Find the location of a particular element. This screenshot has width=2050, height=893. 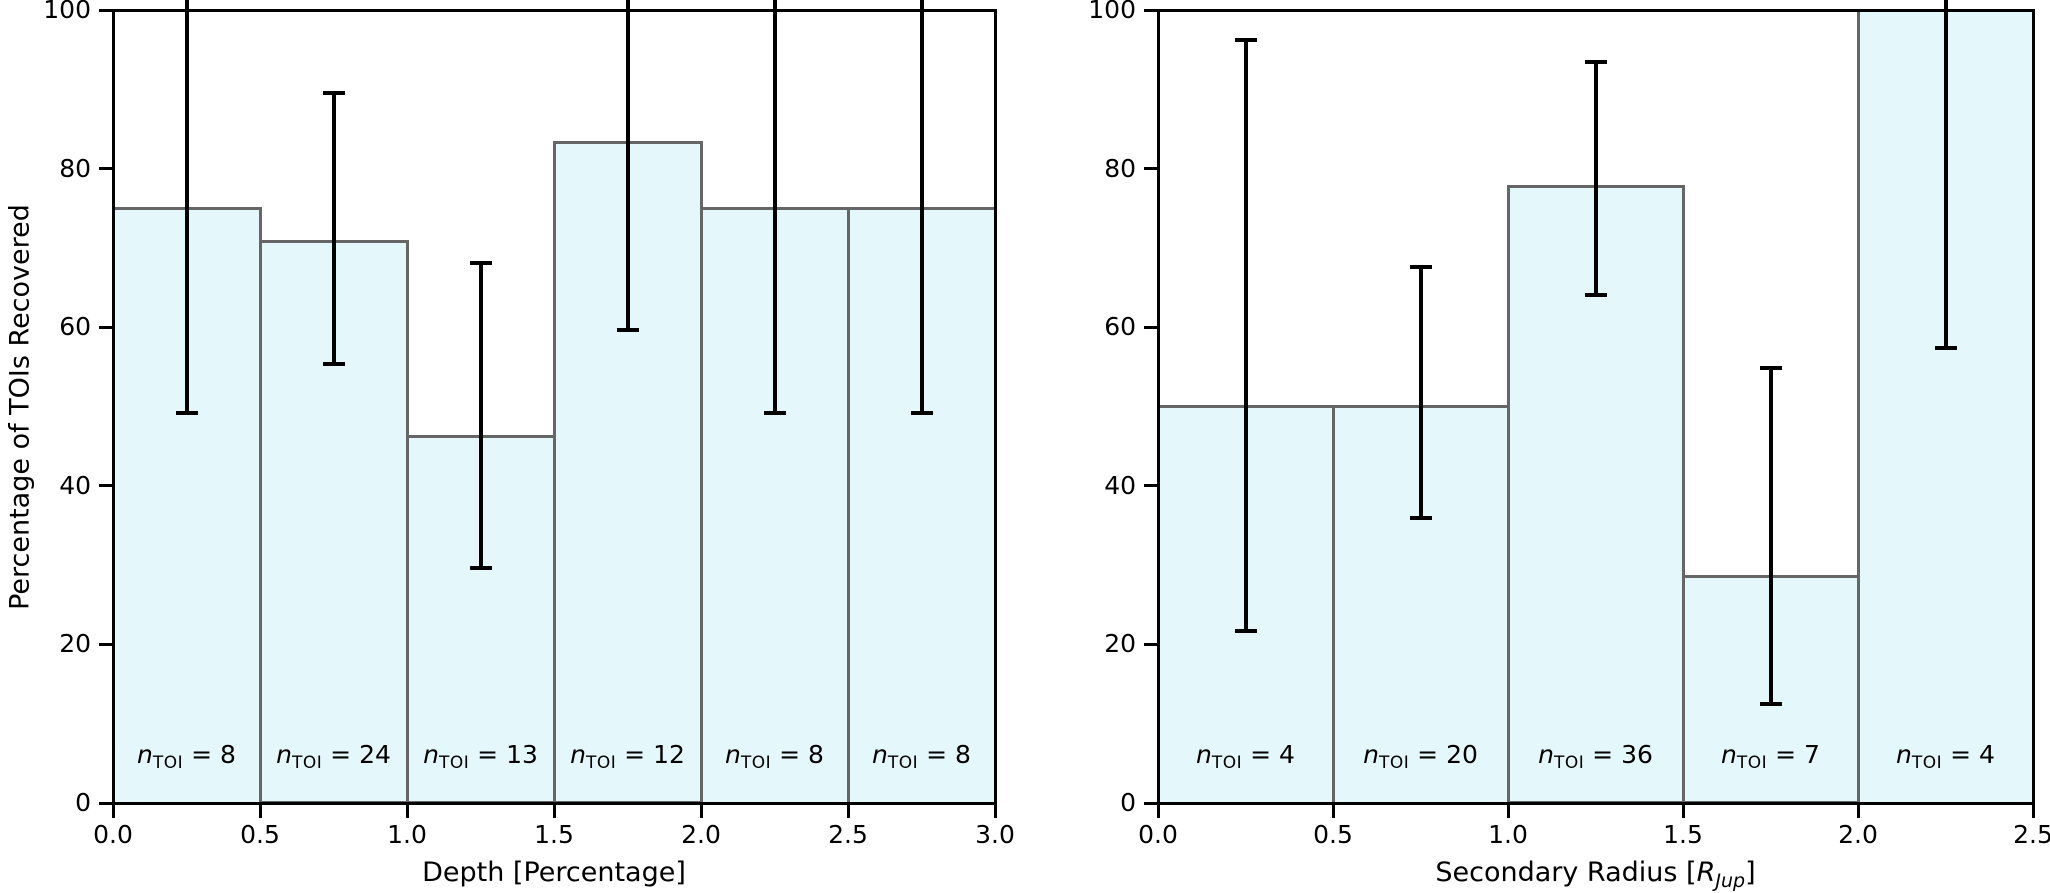

histogram-bar is located at coordinates (774, 505).